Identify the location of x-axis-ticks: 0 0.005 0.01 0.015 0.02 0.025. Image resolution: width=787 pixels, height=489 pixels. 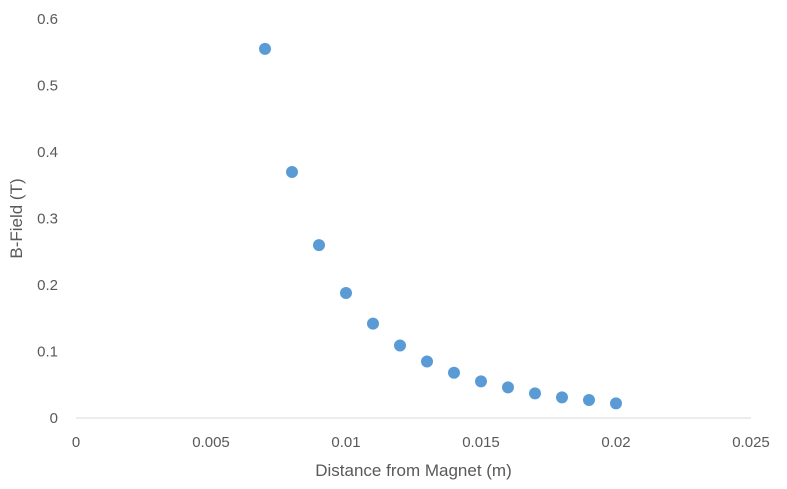
(421, 442).